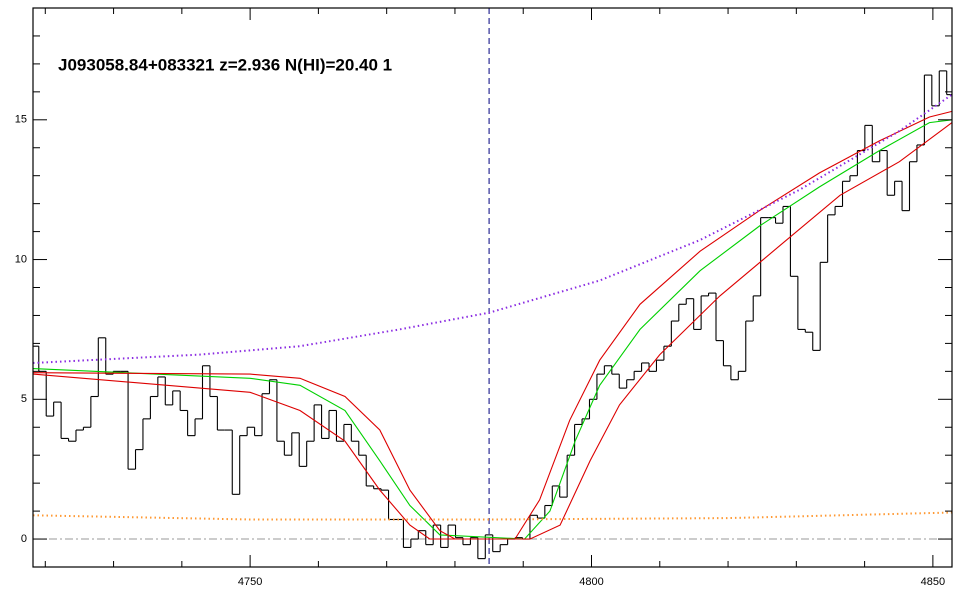  I want to click on x-tick-label: 4850, so click(933, 582).